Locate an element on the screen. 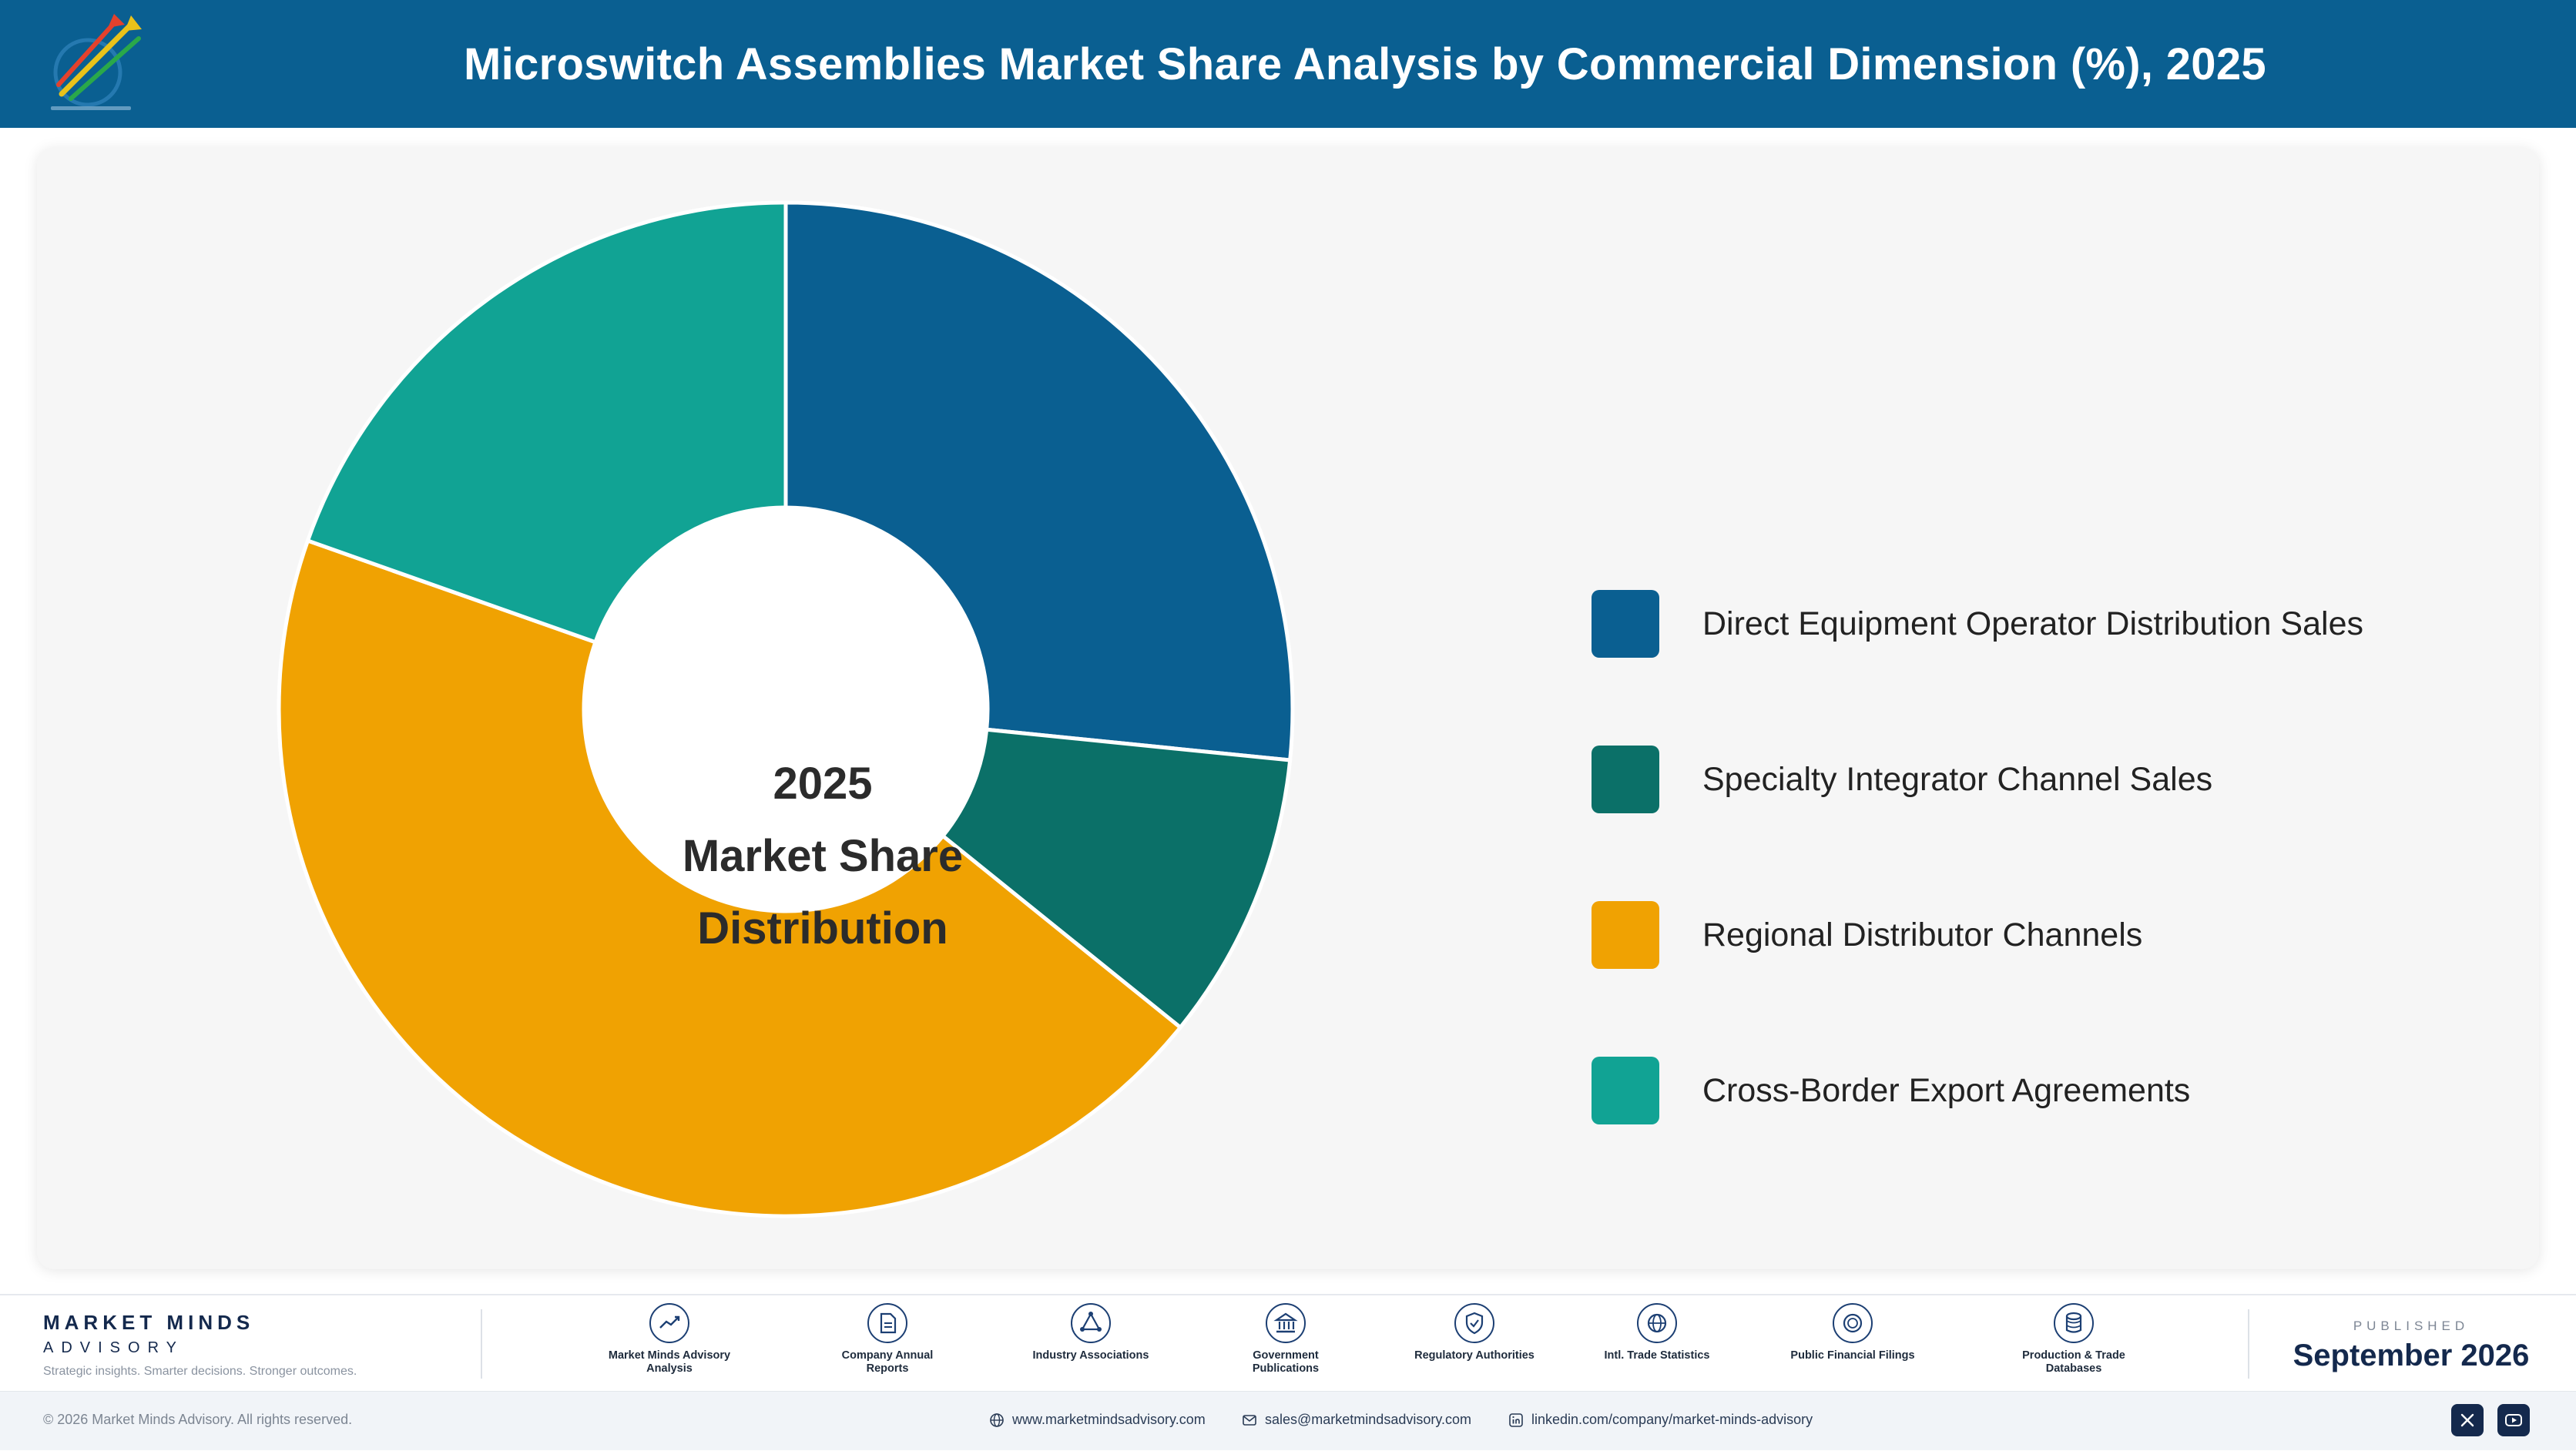 The image size is (2576, 1451). youtube-icon is located at coordinates (2513, 1420).